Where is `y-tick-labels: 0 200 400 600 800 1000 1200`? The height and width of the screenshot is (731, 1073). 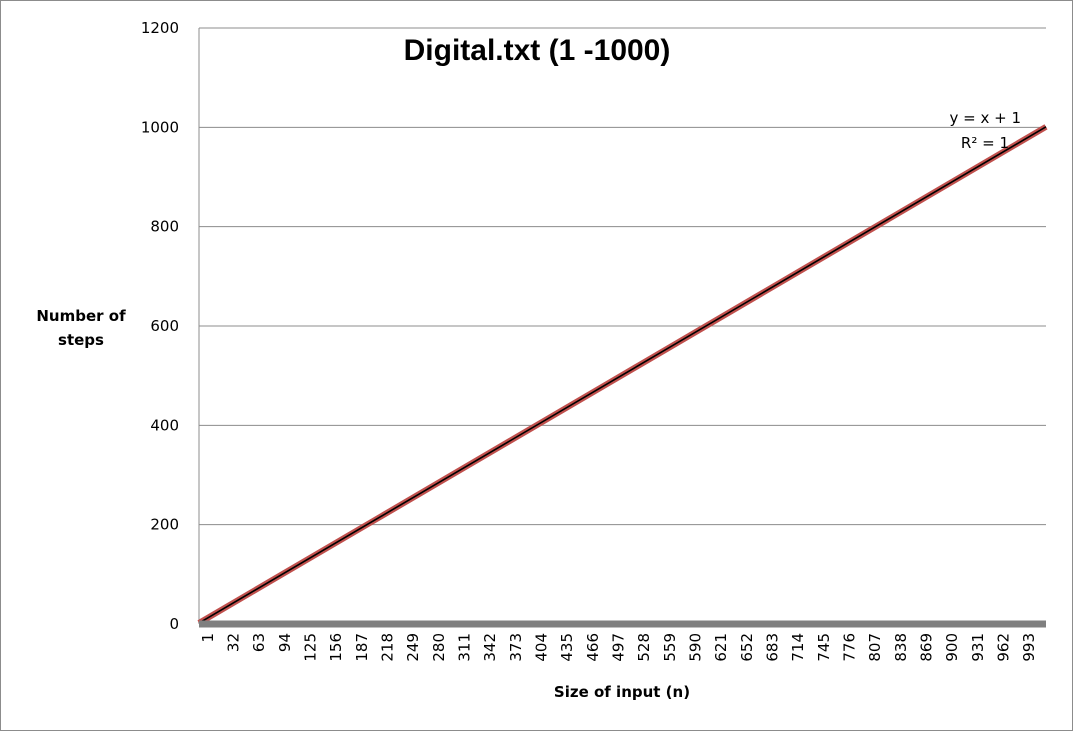
y-tick-labels: 0 200 400 600 800 1000 1200 is located at coordinates (160, 326).